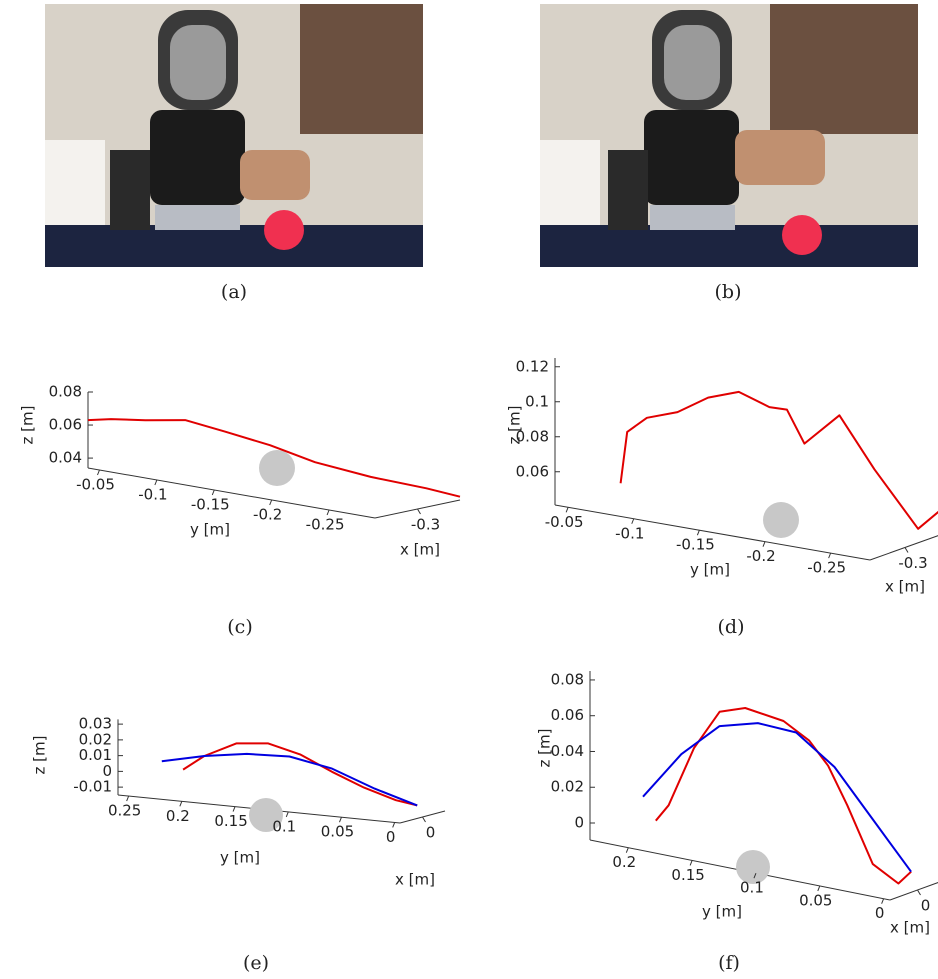 The width and height of the screenshot is (938, 979). What do you see at coordinates (95, 755) in the screenshot?
I see `z-tick-label: 0.01` at bounding box center [95, 755].